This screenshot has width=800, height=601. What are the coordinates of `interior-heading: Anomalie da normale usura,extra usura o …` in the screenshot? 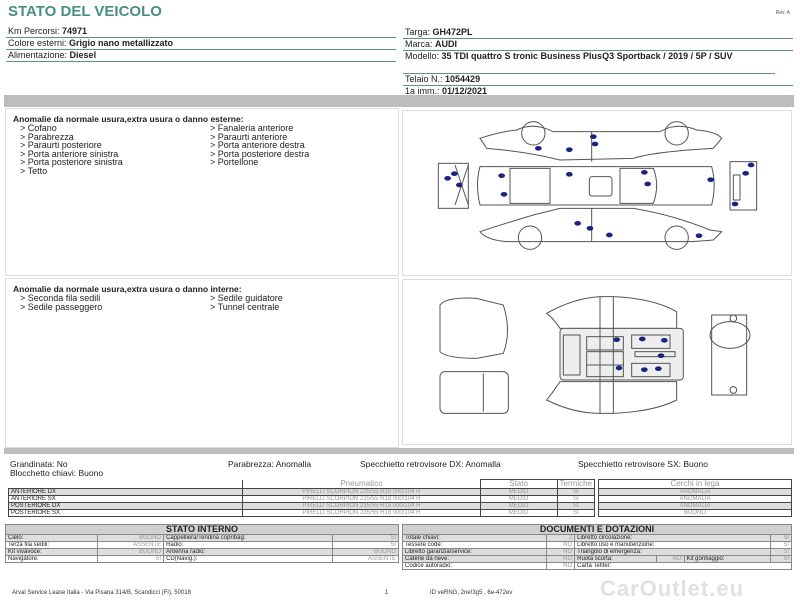 It's located at (127, 289).